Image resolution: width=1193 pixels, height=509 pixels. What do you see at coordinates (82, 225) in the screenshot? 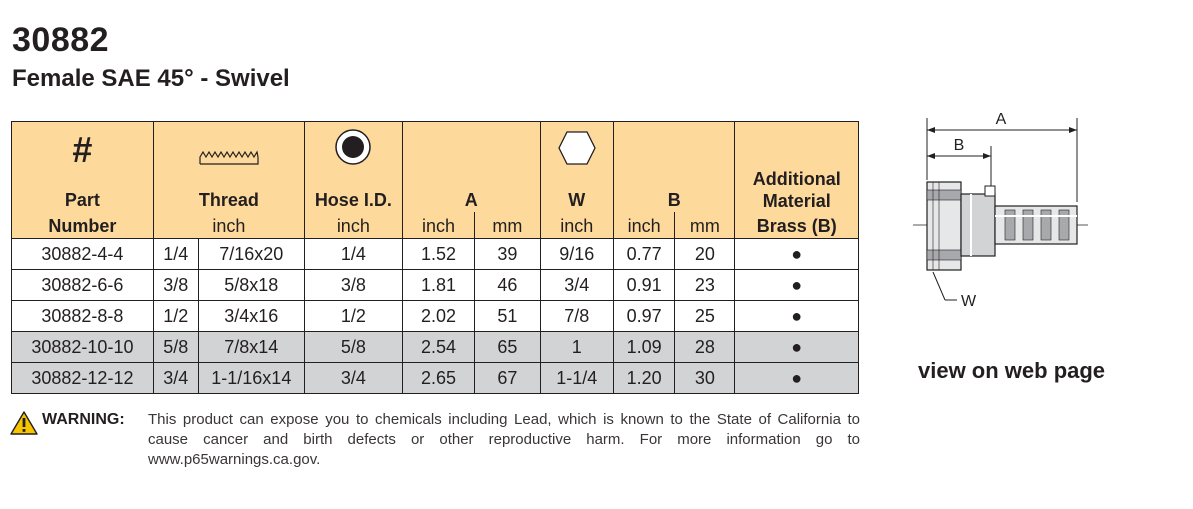
I see `part-header-line2: Number` at bounding box center [82, 225].